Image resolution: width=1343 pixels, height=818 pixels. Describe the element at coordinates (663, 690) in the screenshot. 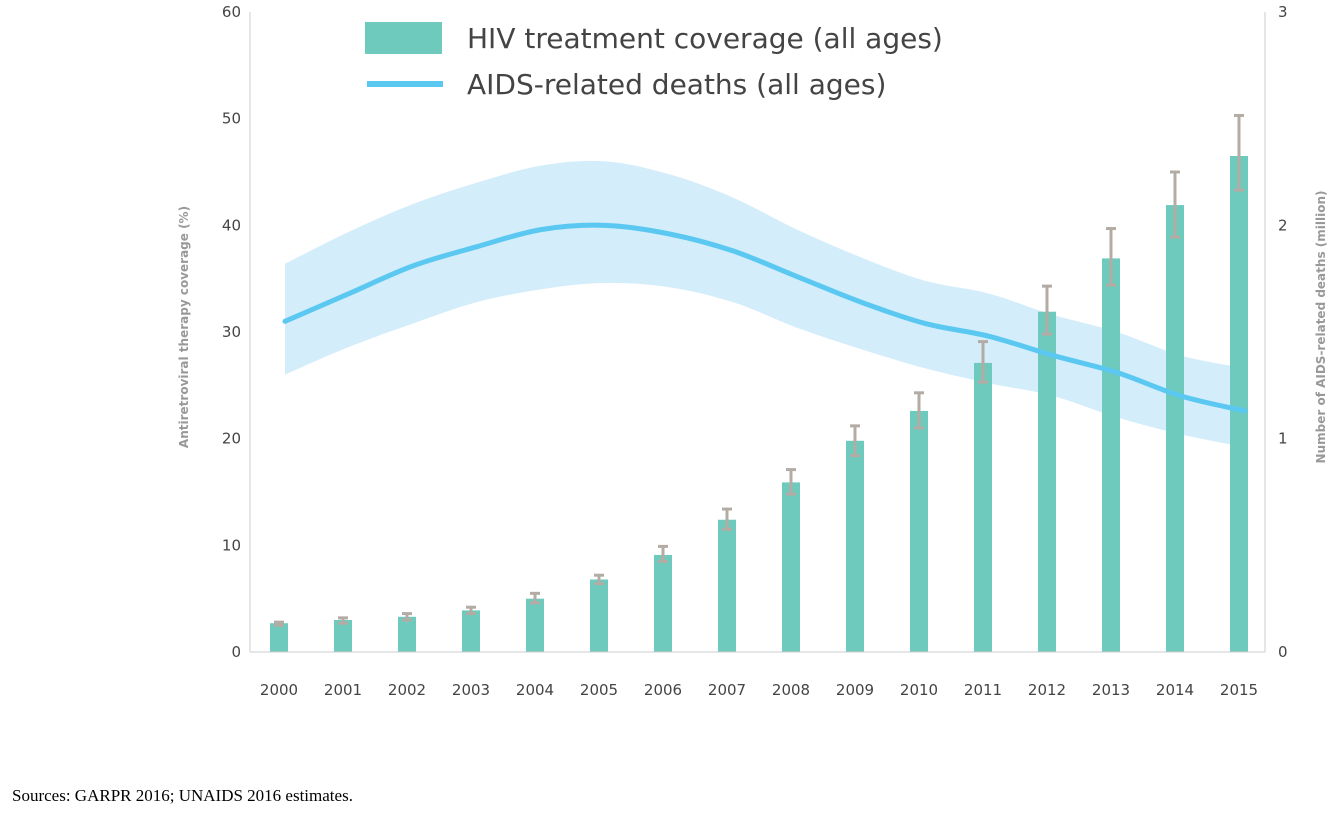

I see `x-tick-label-2006: 2006` at that location.